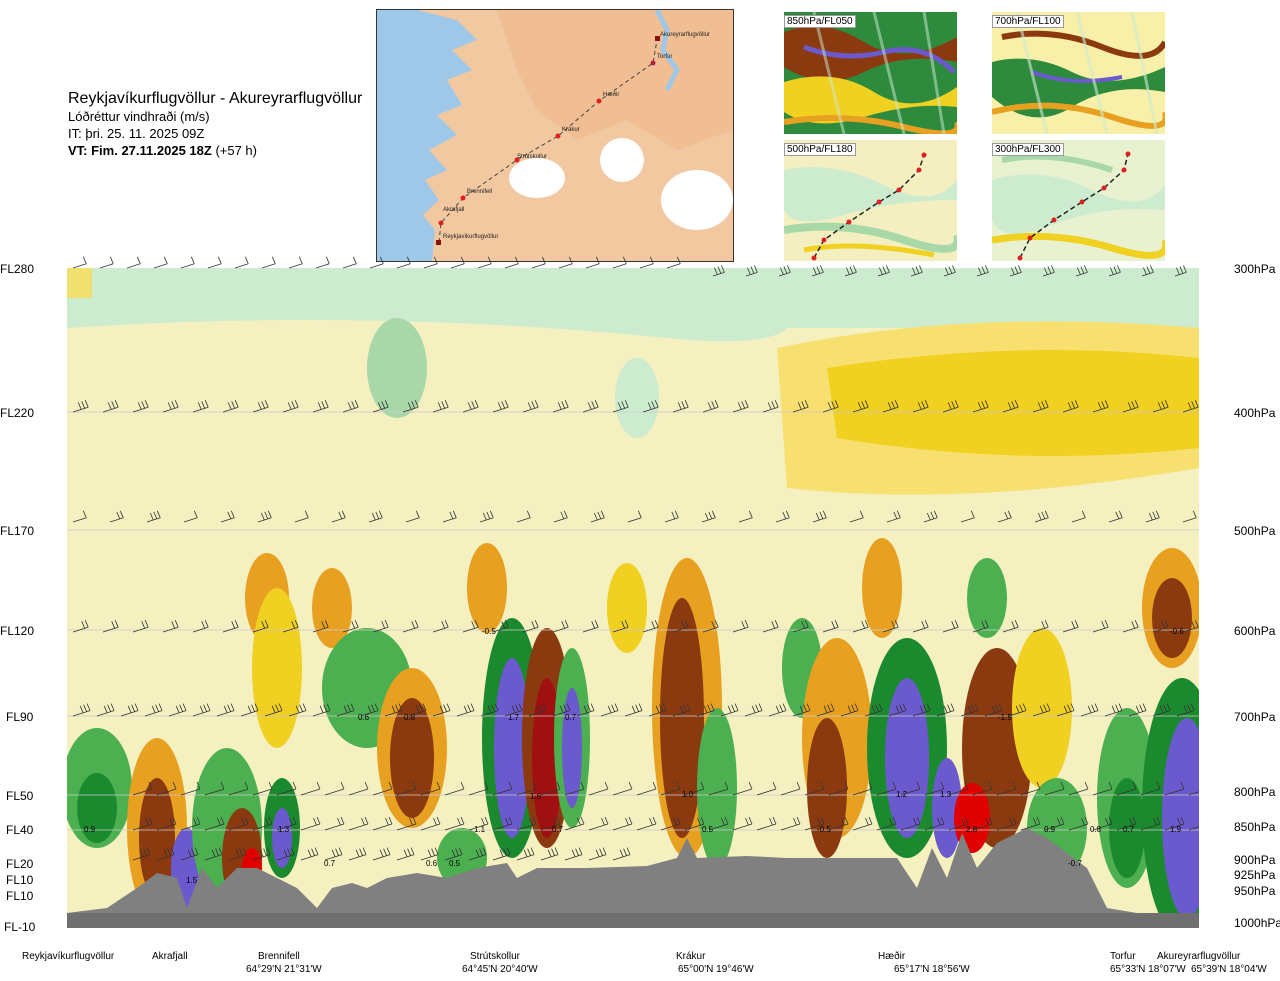 The image size is (1280, 981). I want to click on inset-850-label: 850hPa/FL050, so click(820, 21).